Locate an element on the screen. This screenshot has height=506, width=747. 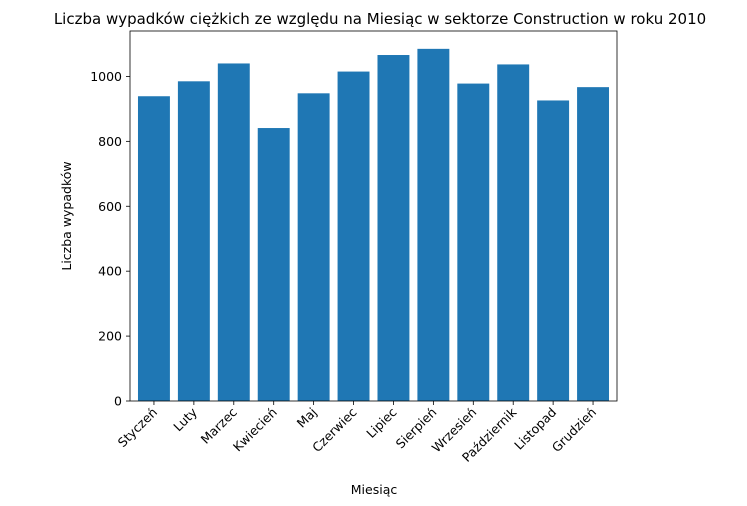
y-tick-label: 1000 is located at coordinates (106, 76).